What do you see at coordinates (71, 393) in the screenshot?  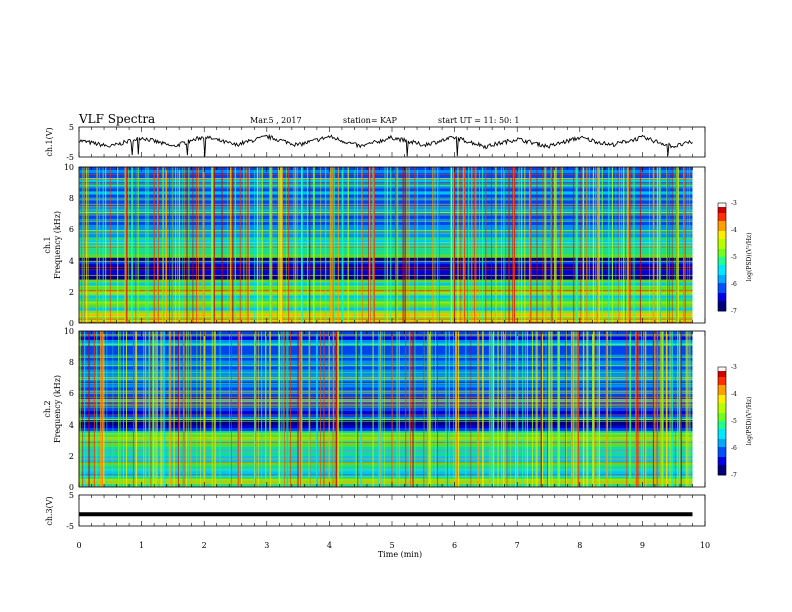 I see `ch2-ytick: 6` at bounding box center [71, 393].